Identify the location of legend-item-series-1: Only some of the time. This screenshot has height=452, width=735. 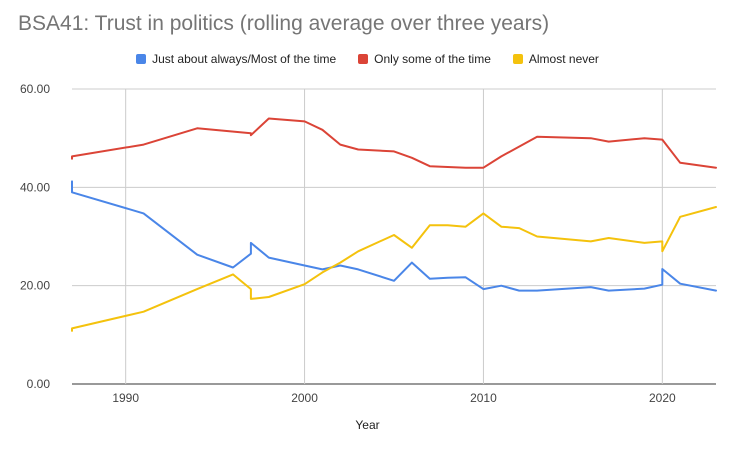
(424, 59).